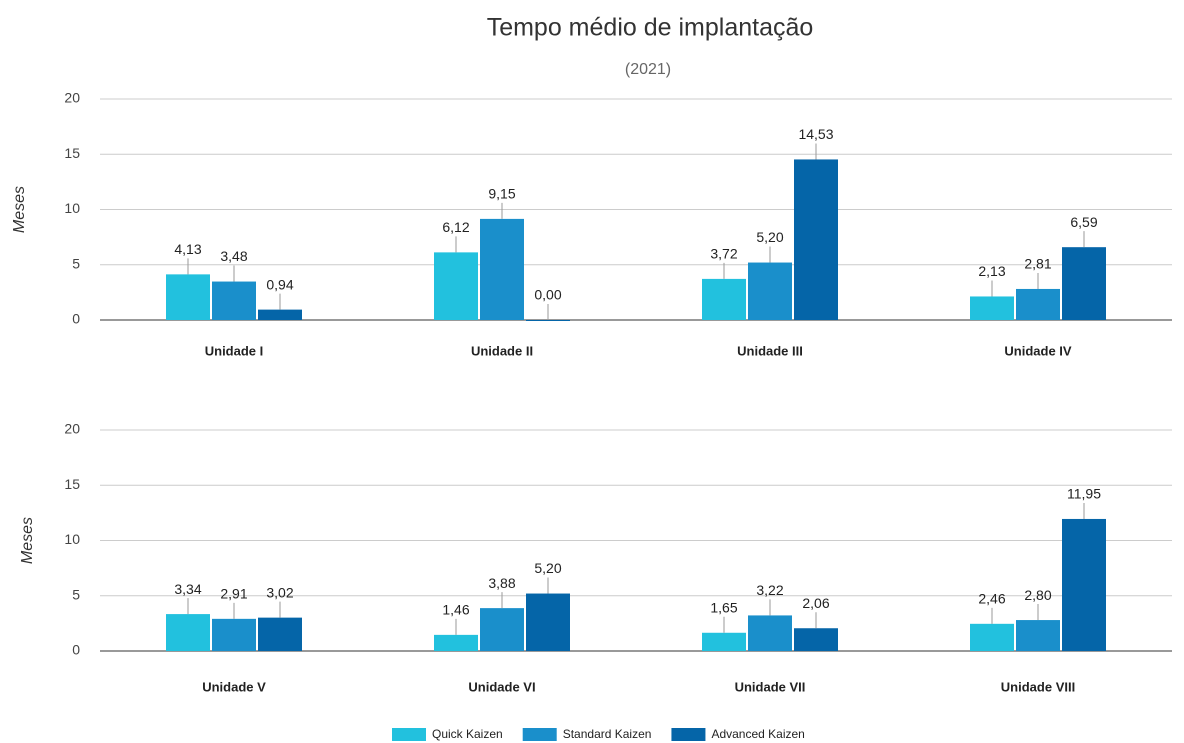 This screenshot has width=1184, height=743. Describe the element at coordinates (501, 686) in the screenshot. I see `x-tick-label: Unidade VI` at that location.